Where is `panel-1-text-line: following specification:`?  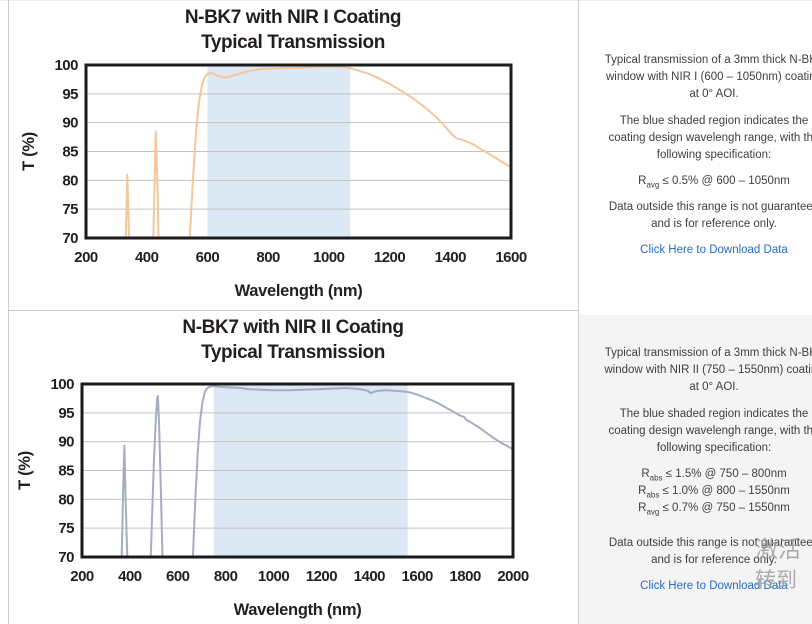
panel-1-text-line: following specification: is located at coordinates (714, 155).